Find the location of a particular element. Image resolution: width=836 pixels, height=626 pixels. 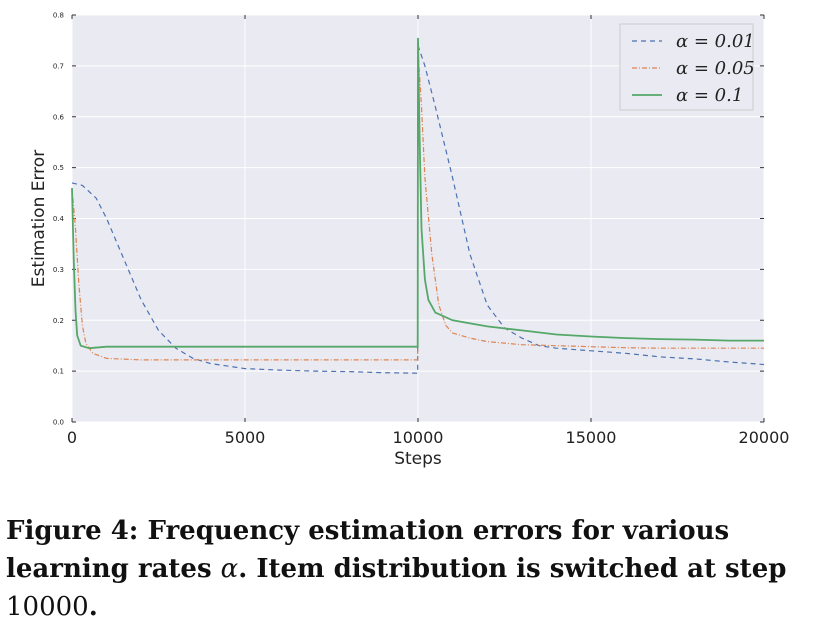

legend-box is located at coordinates (686, 67).